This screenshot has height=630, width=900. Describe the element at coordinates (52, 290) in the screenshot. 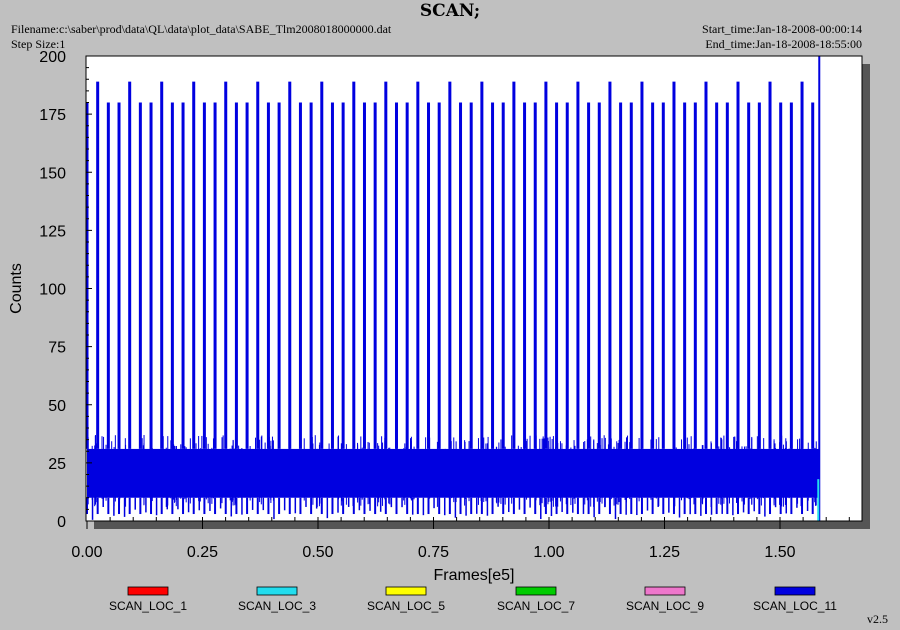

I see `y-tick-label: 100` at that location.